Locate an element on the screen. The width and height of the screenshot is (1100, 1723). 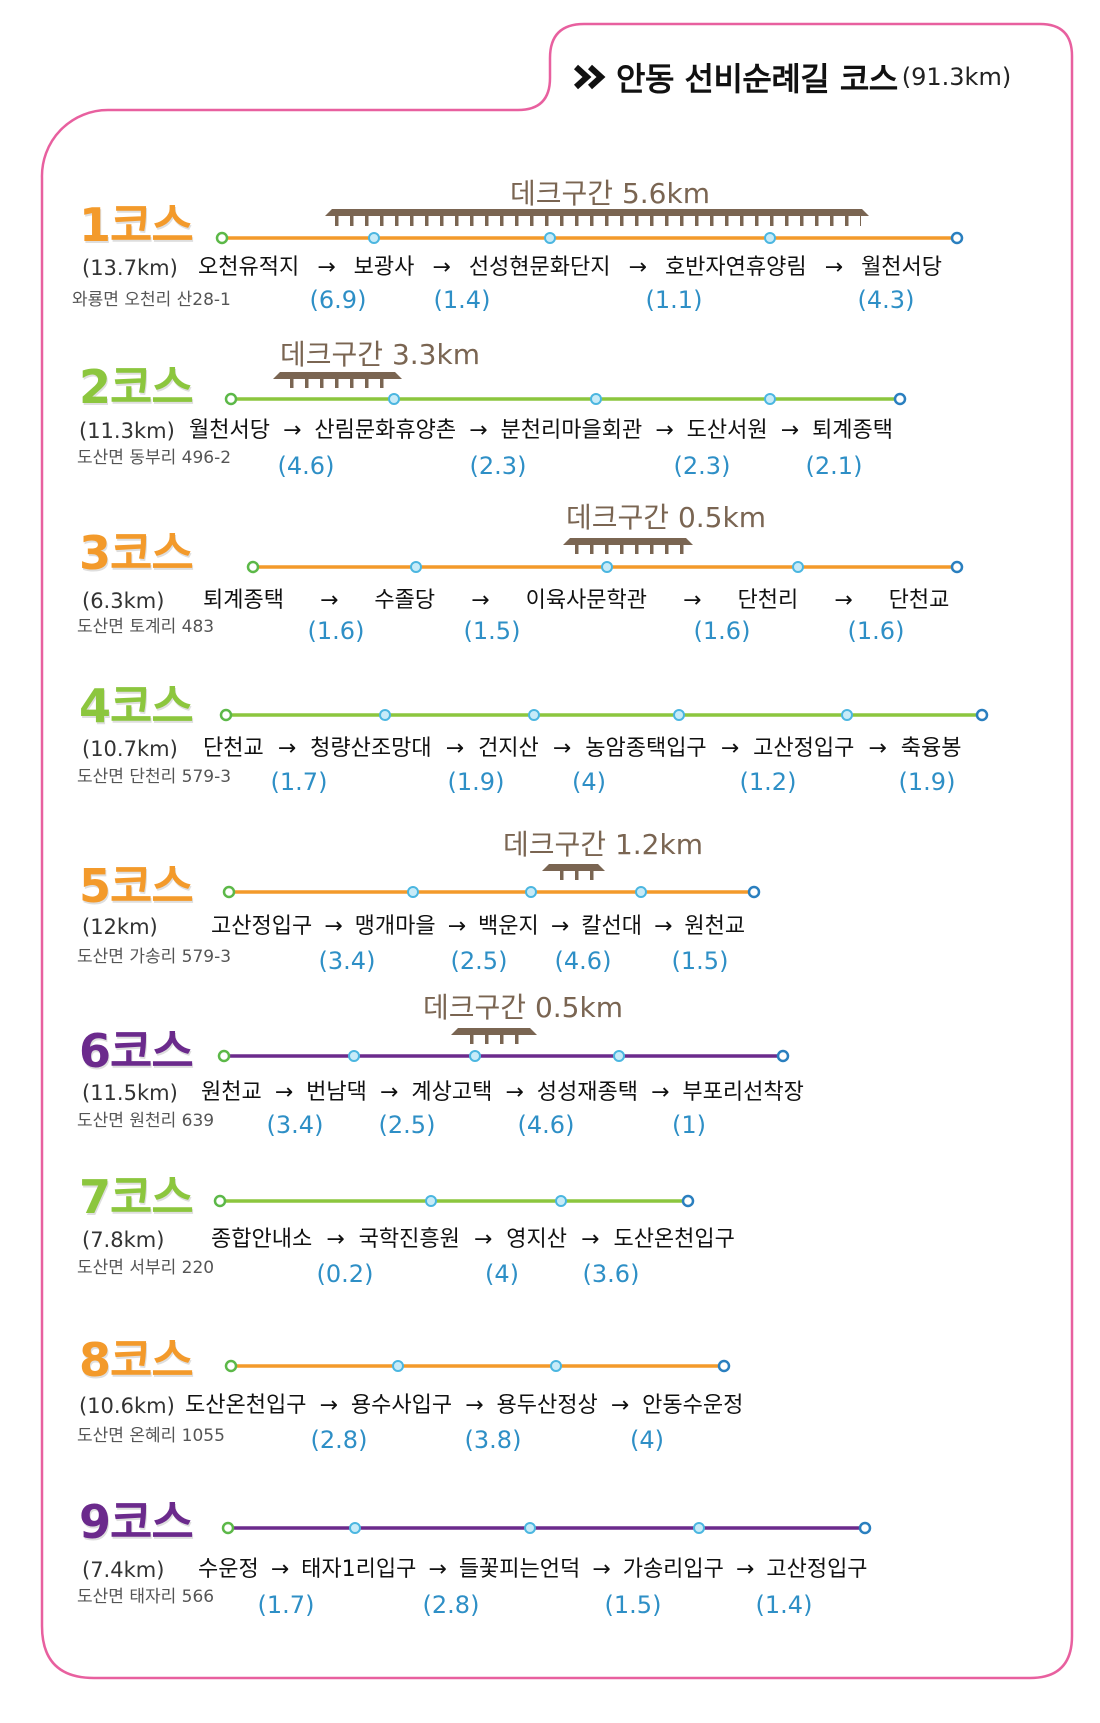
deck-section-label: 데크구간 5.6km is located at coordinates (610, 193).